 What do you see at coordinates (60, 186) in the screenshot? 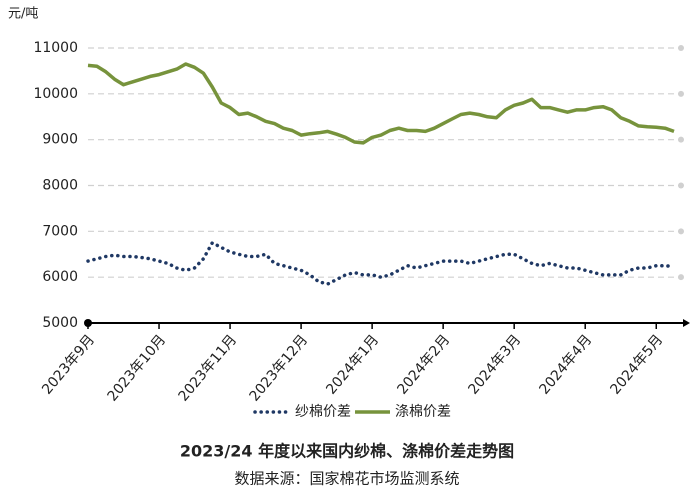
I see `y-tick-label: 8000` at bounding box center [60, 186].